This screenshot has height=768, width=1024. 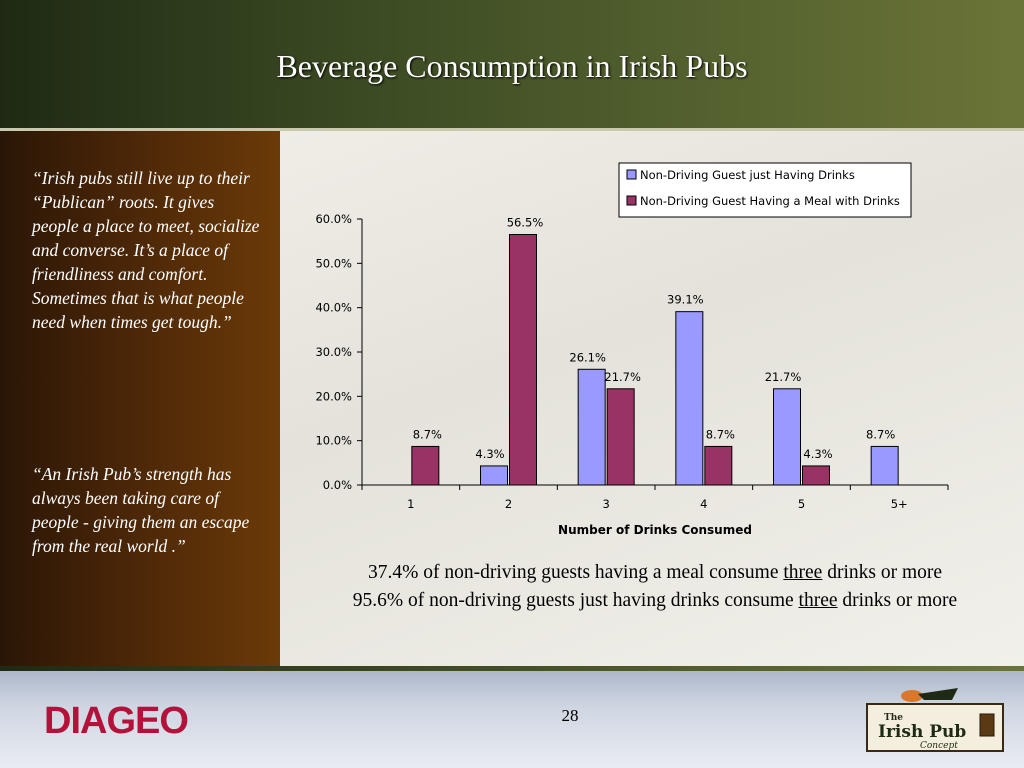 What do you see at coordinates (587, 357) in the screenshot?
I see `data-label-series-1: 26.1%` at bounding box center [587, 357].